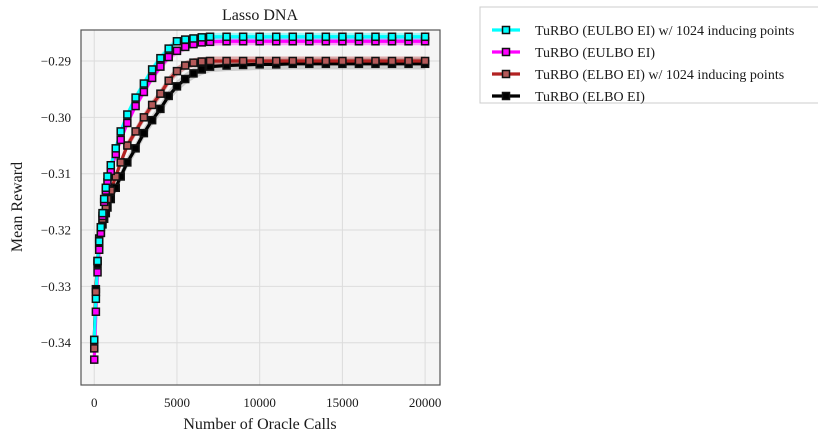 The height and width of the screenshot is (436, 818). What do you see at coordinates (56, 117) in the screenshot?
I see `y-tick-label: −0.30` at bounding box center [56, 117].